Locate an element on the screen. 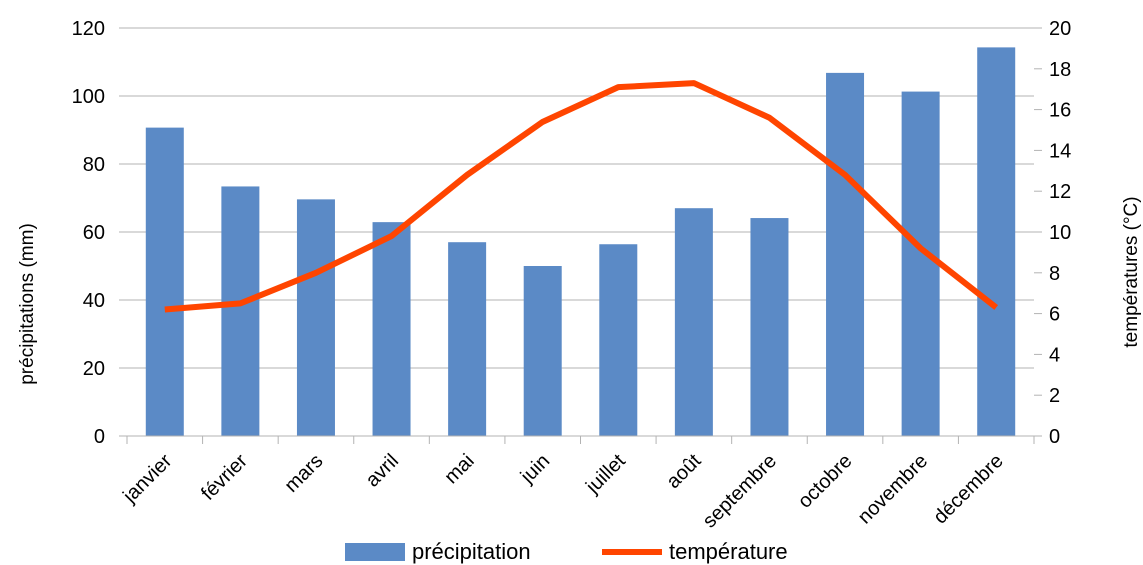 The width and height of the screenshot is (1143, 565). right-tick-label-5: 10 is located at coordinates (1060, 233).